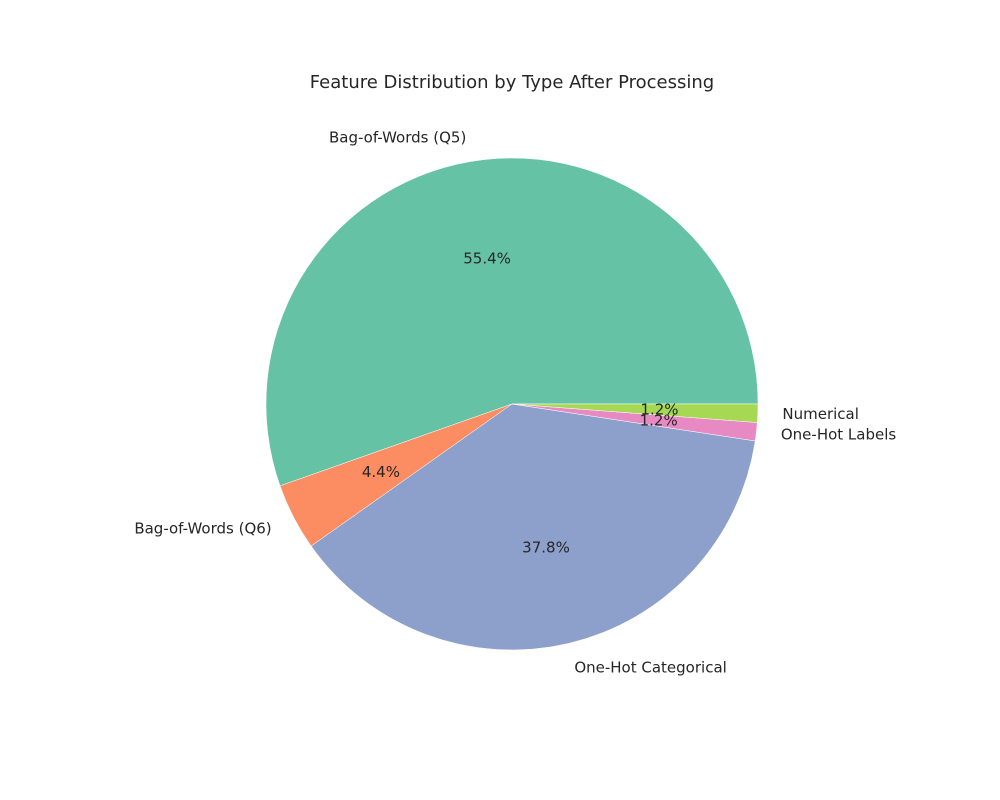 This screenshot has width=1000, height=800. I want to click on slice-percent-label: 4.4%, so click(381, 472).